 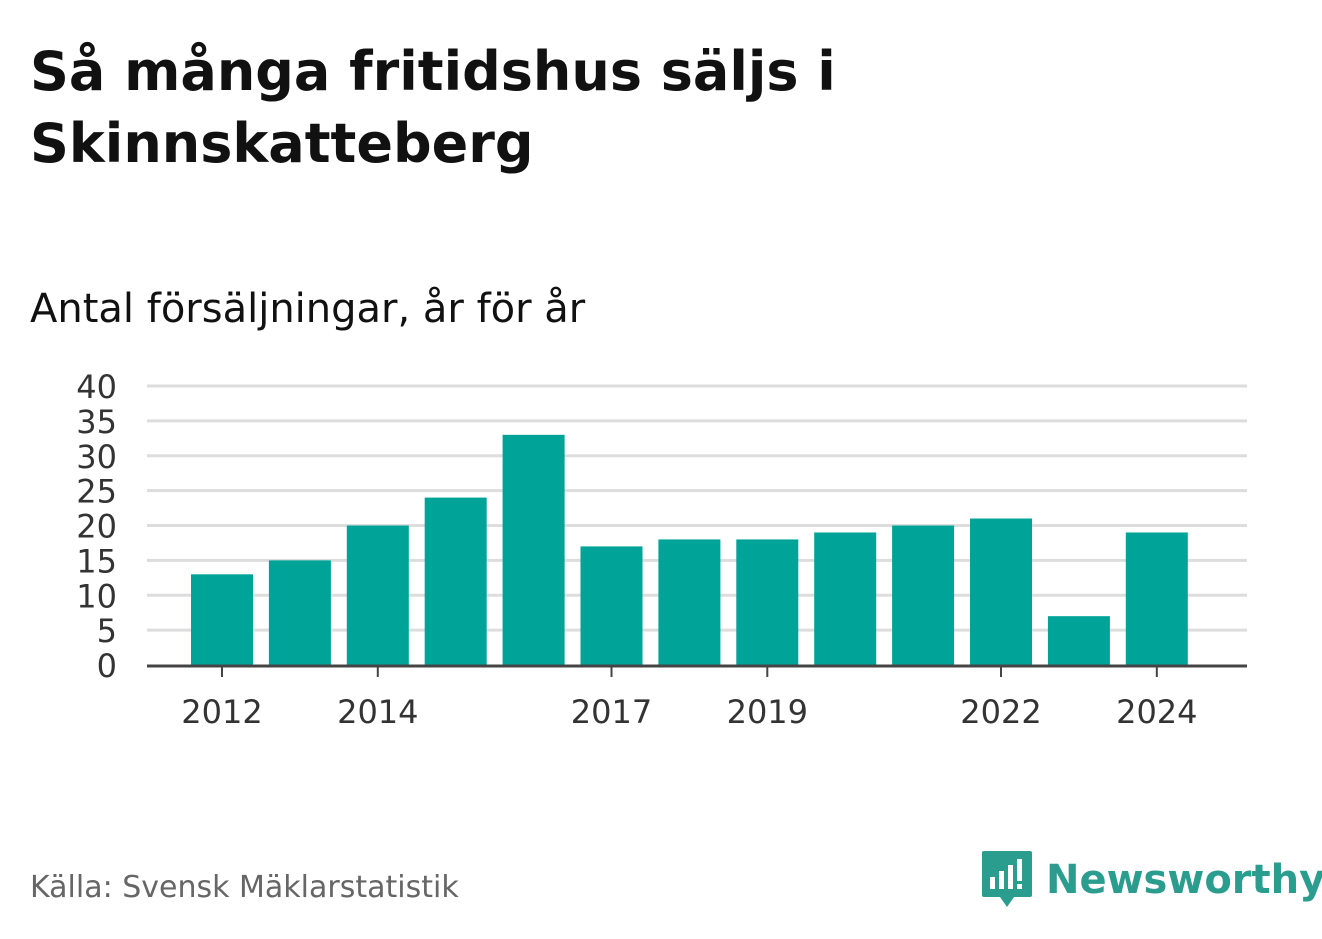 What do you see at coordinates (611, 712) in the screenshot?
I see `x-tick-label: 2017` at bounding box center [611, 712].